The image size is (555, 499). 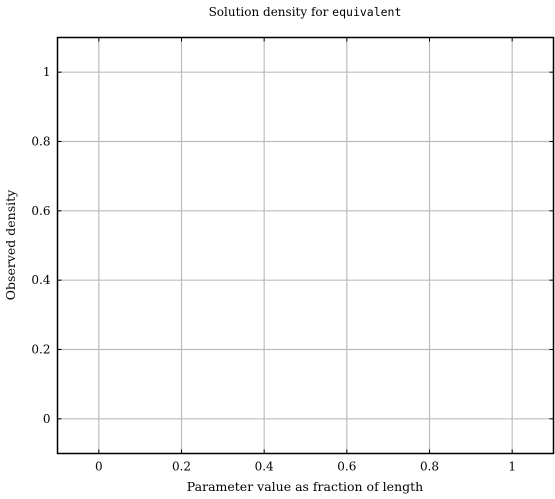 What do you see at coordinates (271, 12) in the screenshot?
I see `chart-title-text: Solution density for` at bounding box center [271, 12].